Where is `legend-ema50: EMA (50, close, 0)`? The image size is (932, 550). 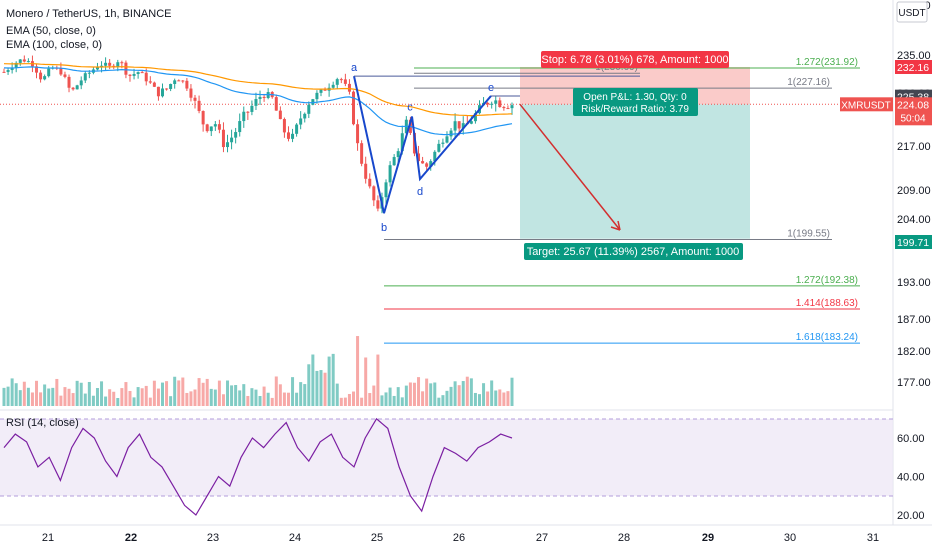 legend-ema50: EMA (50, close, 0) is located at coordinates (51, 31).